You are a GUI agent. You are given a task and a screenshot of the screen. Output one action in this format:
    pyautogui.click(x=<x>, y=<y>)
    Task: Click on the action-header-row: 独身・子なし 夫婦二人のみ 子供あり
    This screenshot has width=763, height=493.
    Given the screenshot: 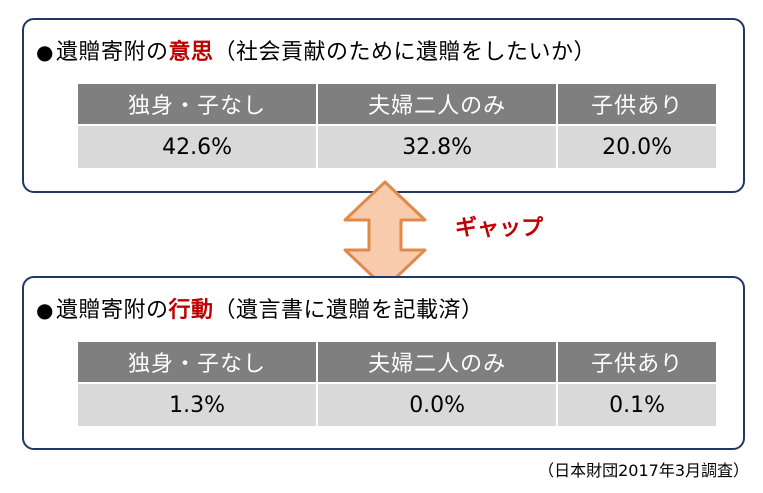 What is the action you would take?
    pyautogui.click(x=397, y=362)
    